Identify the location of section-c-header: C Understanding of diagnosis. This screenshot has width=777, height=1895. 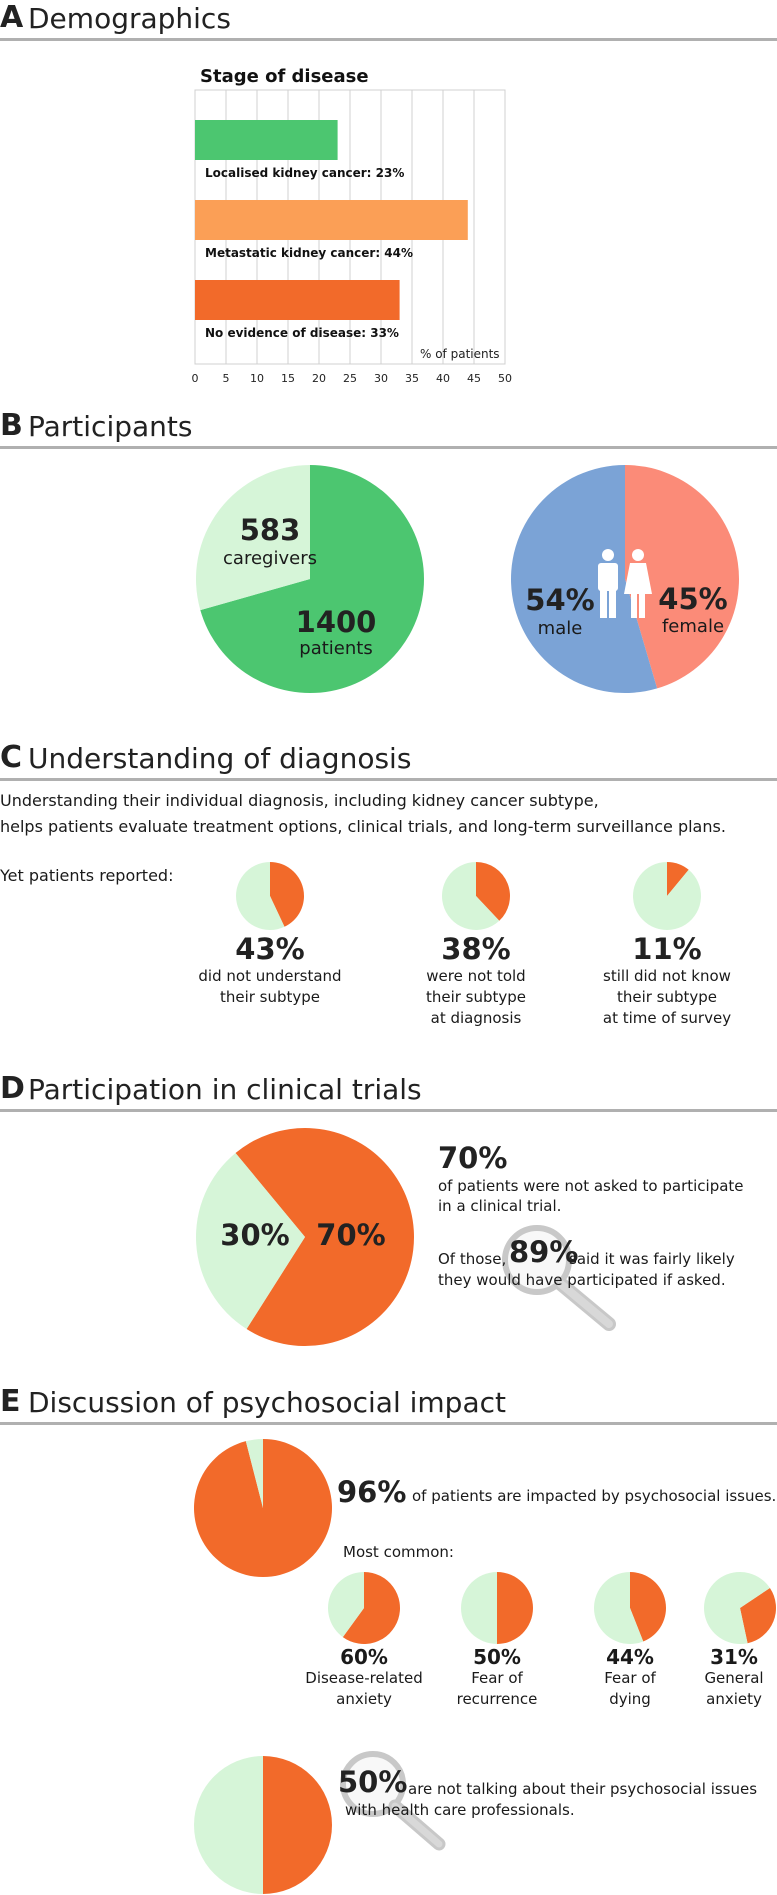
(388, 760).